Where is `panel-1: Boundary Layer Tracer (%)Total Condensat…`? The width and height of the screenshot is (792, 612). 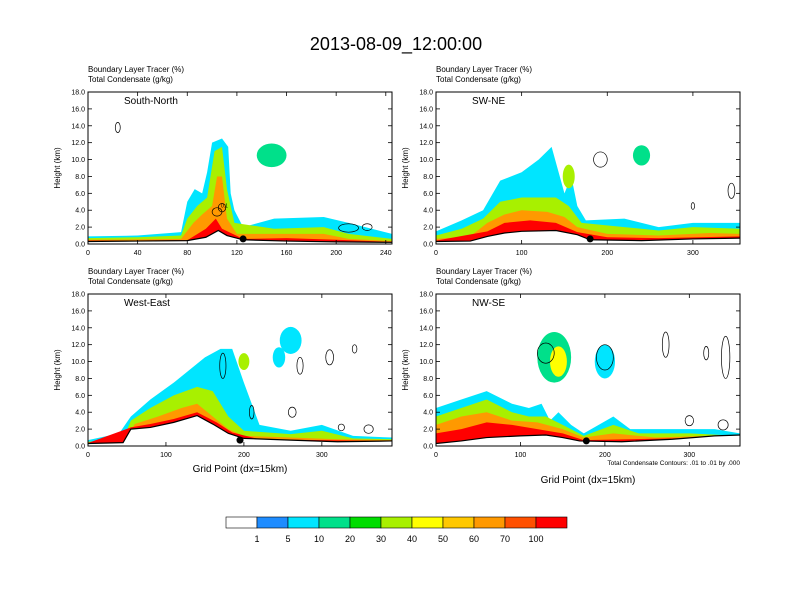
panel-1: Boundary Layer Tracer (%)Total Condensat… is located at coordinates (223, 161).